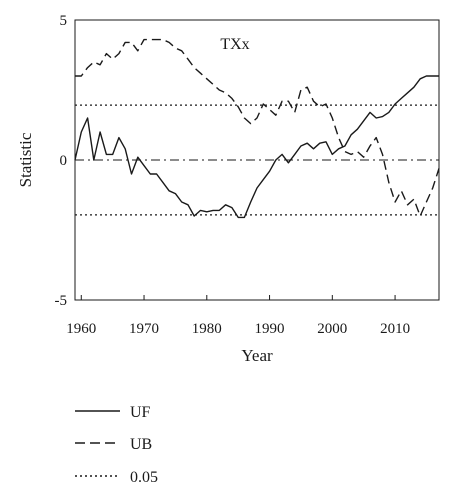  What do you see at coordinates (141, 444) in the screenshot?
I see `legend-label-ub: UB` at bounding box center [141, 444].